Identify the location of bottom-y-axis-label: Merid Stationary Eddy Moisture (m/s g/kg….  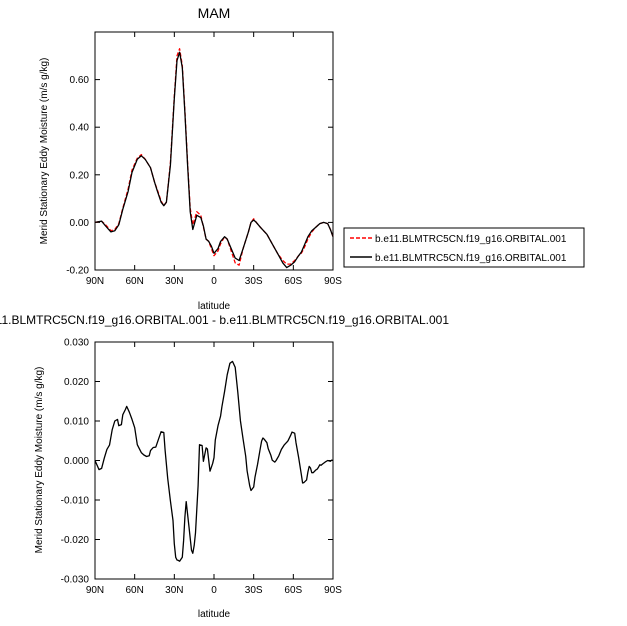
(39, 460).